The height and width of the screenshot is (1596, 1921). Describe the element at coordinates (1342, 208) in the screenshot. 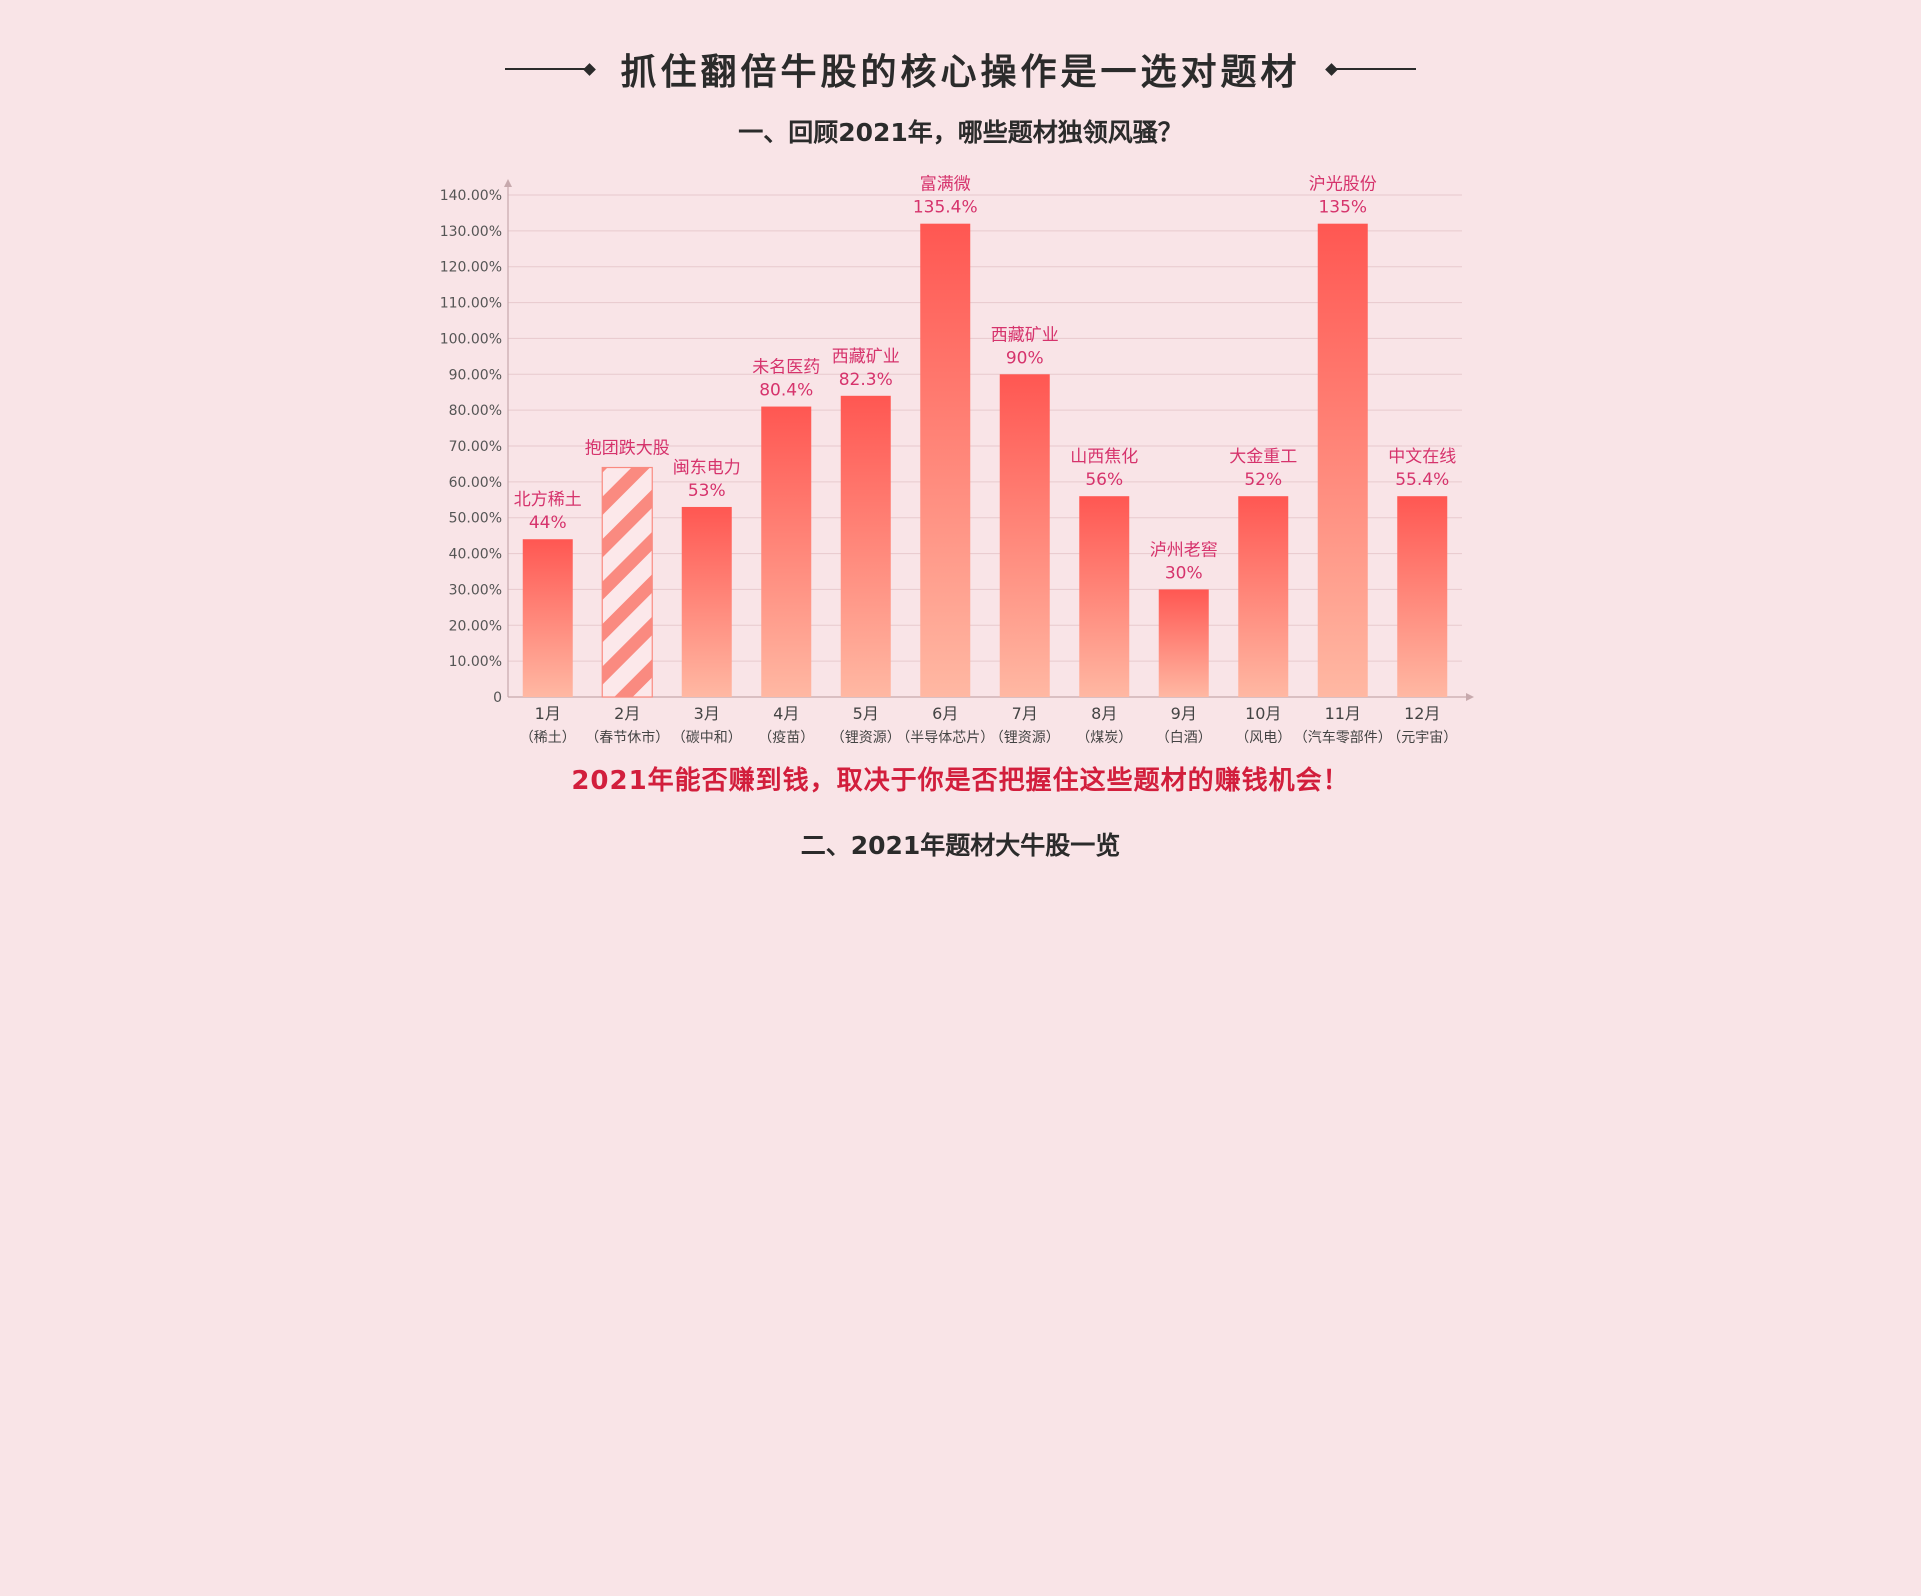

I see `bar-value-label: 135%` at that location.